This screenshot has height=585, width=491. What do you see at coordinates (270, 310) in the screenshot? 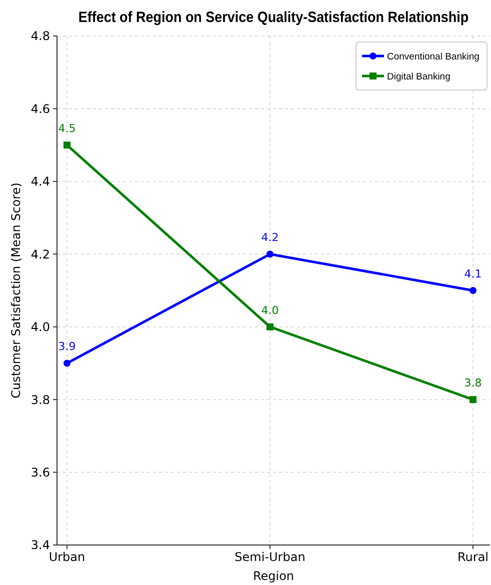
I see `data-label: 4.0` at bounding box center [270, 310].